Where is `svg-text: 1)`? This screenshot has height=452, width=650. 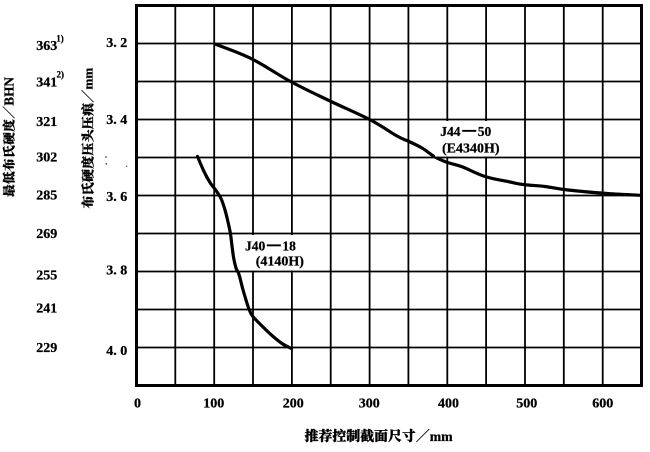
svg-text: 1) is located at coordinates (60, 39).